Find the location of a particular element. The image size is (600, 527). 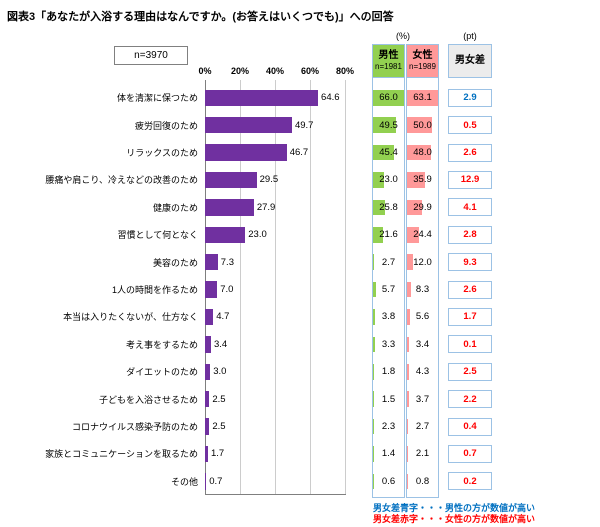

diff-cell: 2.8 is located at coordinates (470, 234).